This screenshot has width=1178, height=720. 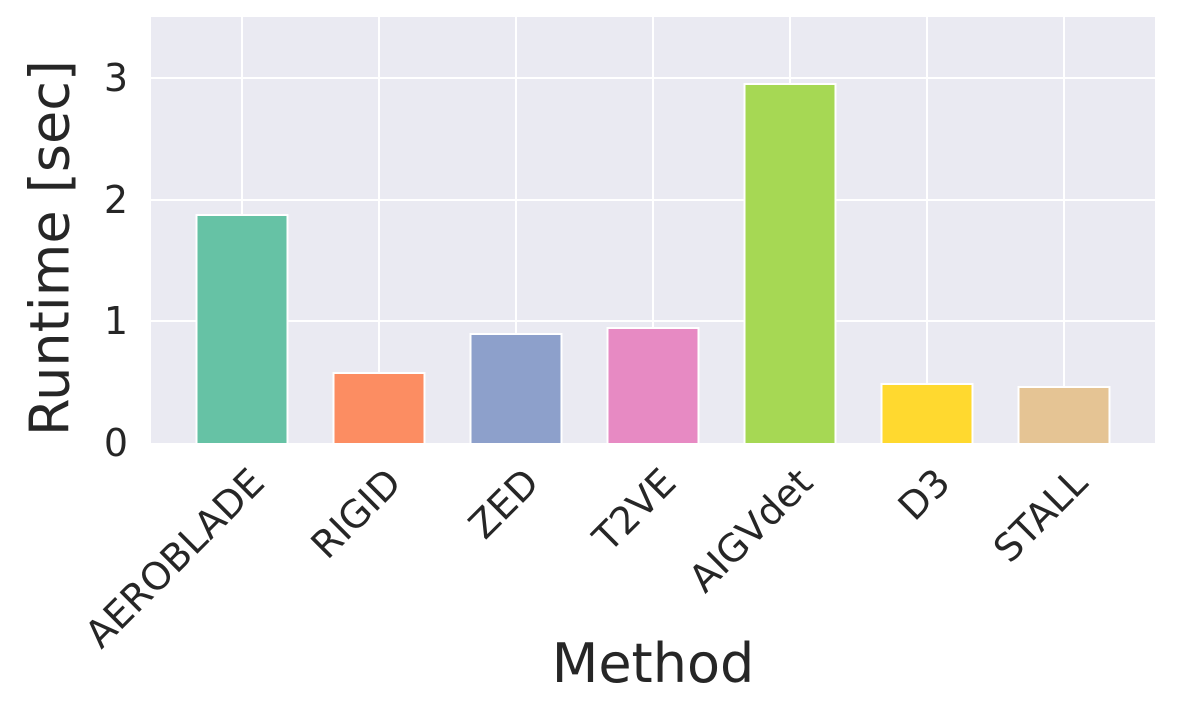 I want to click on y-tick-label-3: 3, so click(x=115, y=77).